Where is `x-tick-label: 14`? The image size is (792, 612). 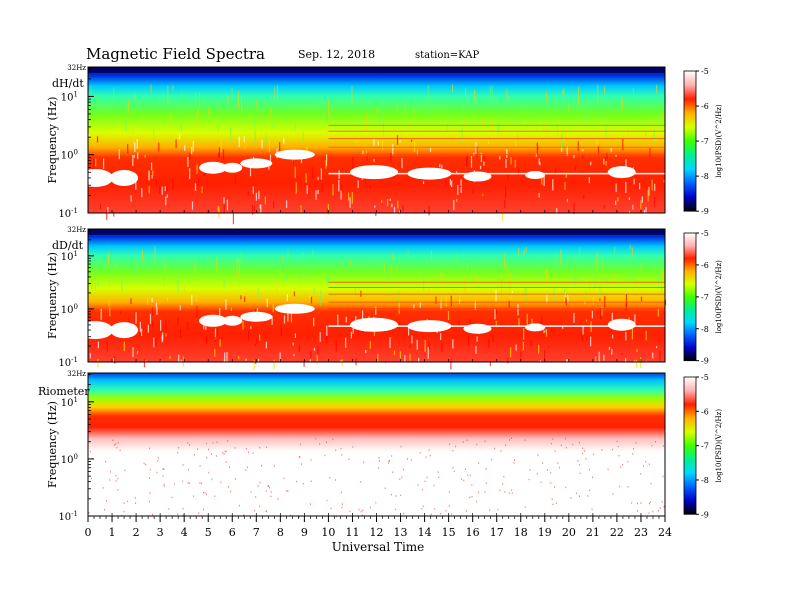
x-tick-label: 14 is located at coordinates (425, 532).